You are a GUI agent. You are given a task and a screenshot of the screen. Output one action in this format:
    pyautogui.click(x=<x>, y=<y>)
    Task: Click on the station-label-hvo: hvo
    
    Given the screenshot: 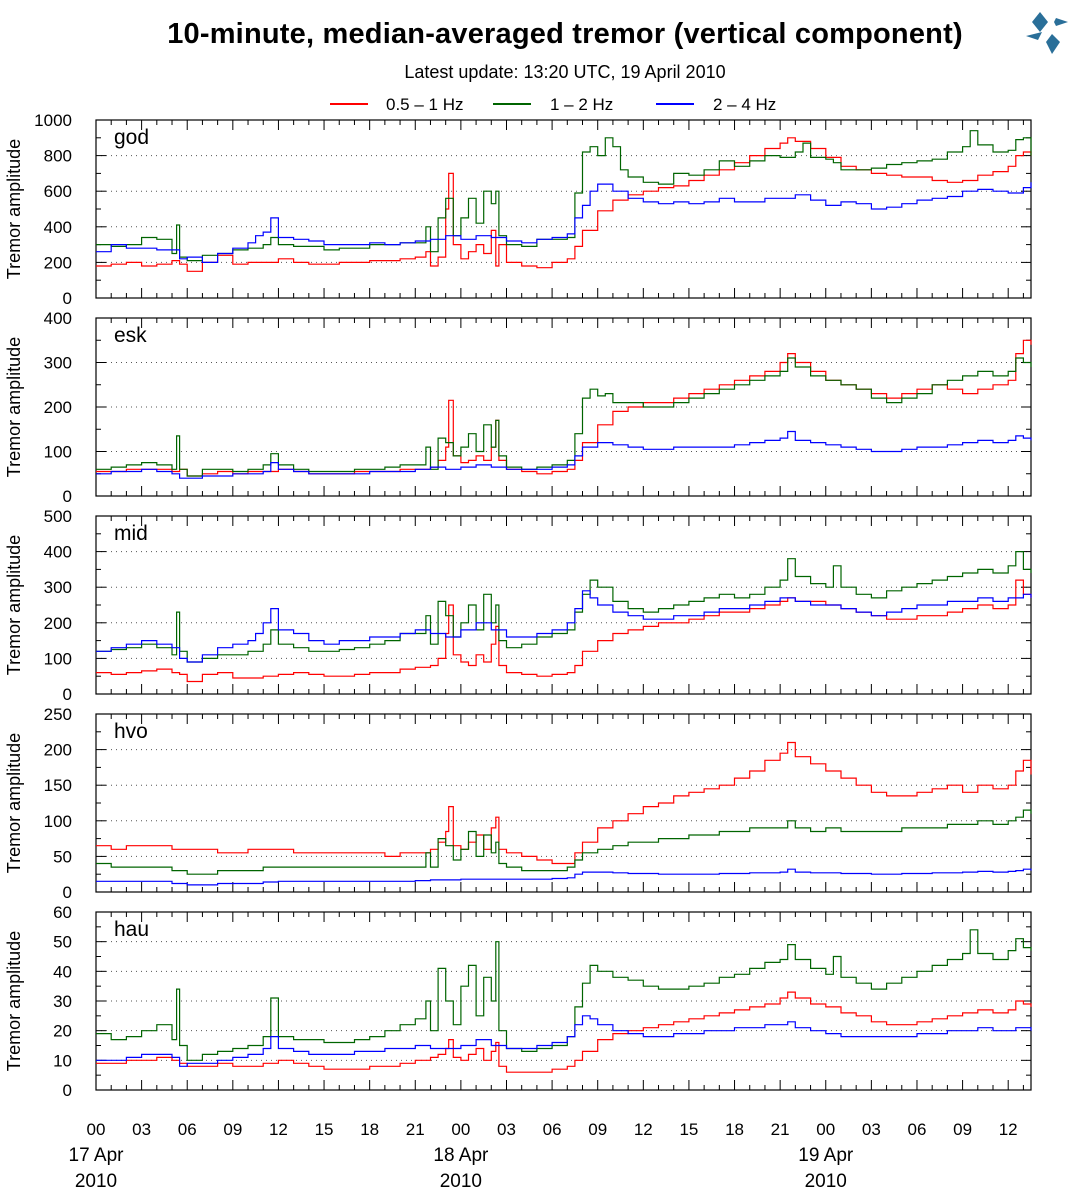 What is the action you would take?
    pyautogui.click(x=131, y=731)
    